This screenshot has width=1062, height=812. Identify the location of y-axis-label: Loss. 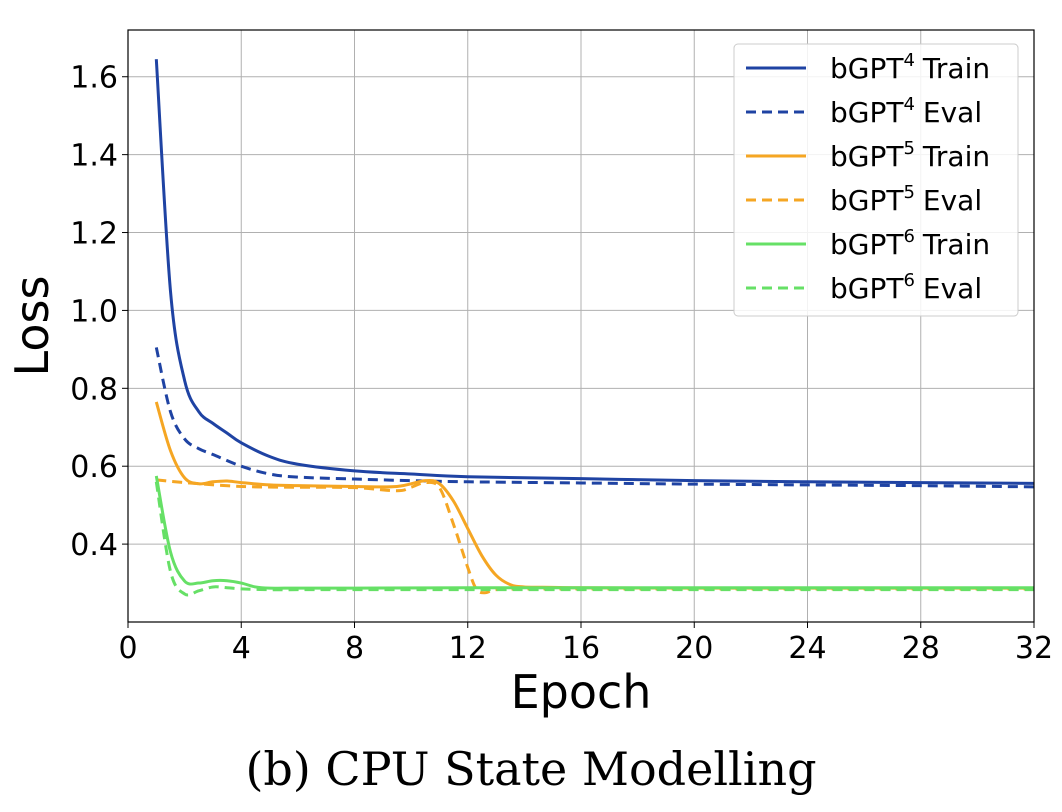
(32, 326).